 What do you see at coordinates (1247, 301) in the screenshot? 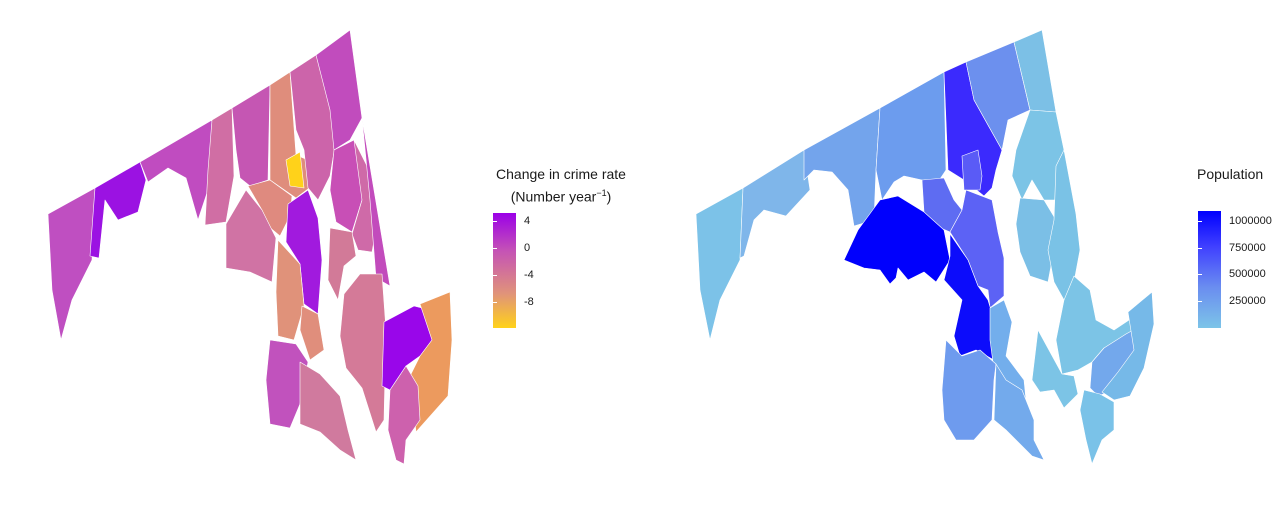
I see `legend-tick: 250000` at bounding box center [1247, 301].